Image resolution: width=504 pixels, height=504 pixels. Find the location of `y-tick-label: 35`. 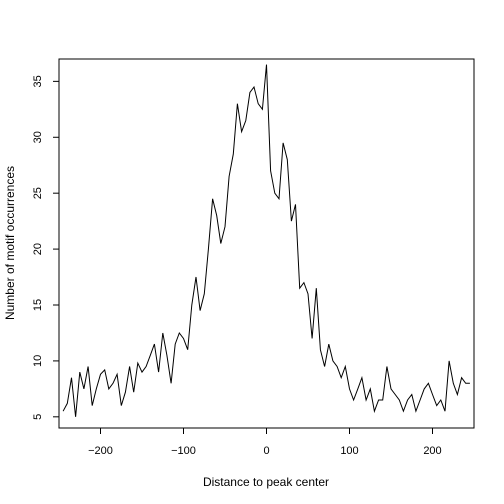

y-tick-label: 35 is located at coordinates (38, 81).